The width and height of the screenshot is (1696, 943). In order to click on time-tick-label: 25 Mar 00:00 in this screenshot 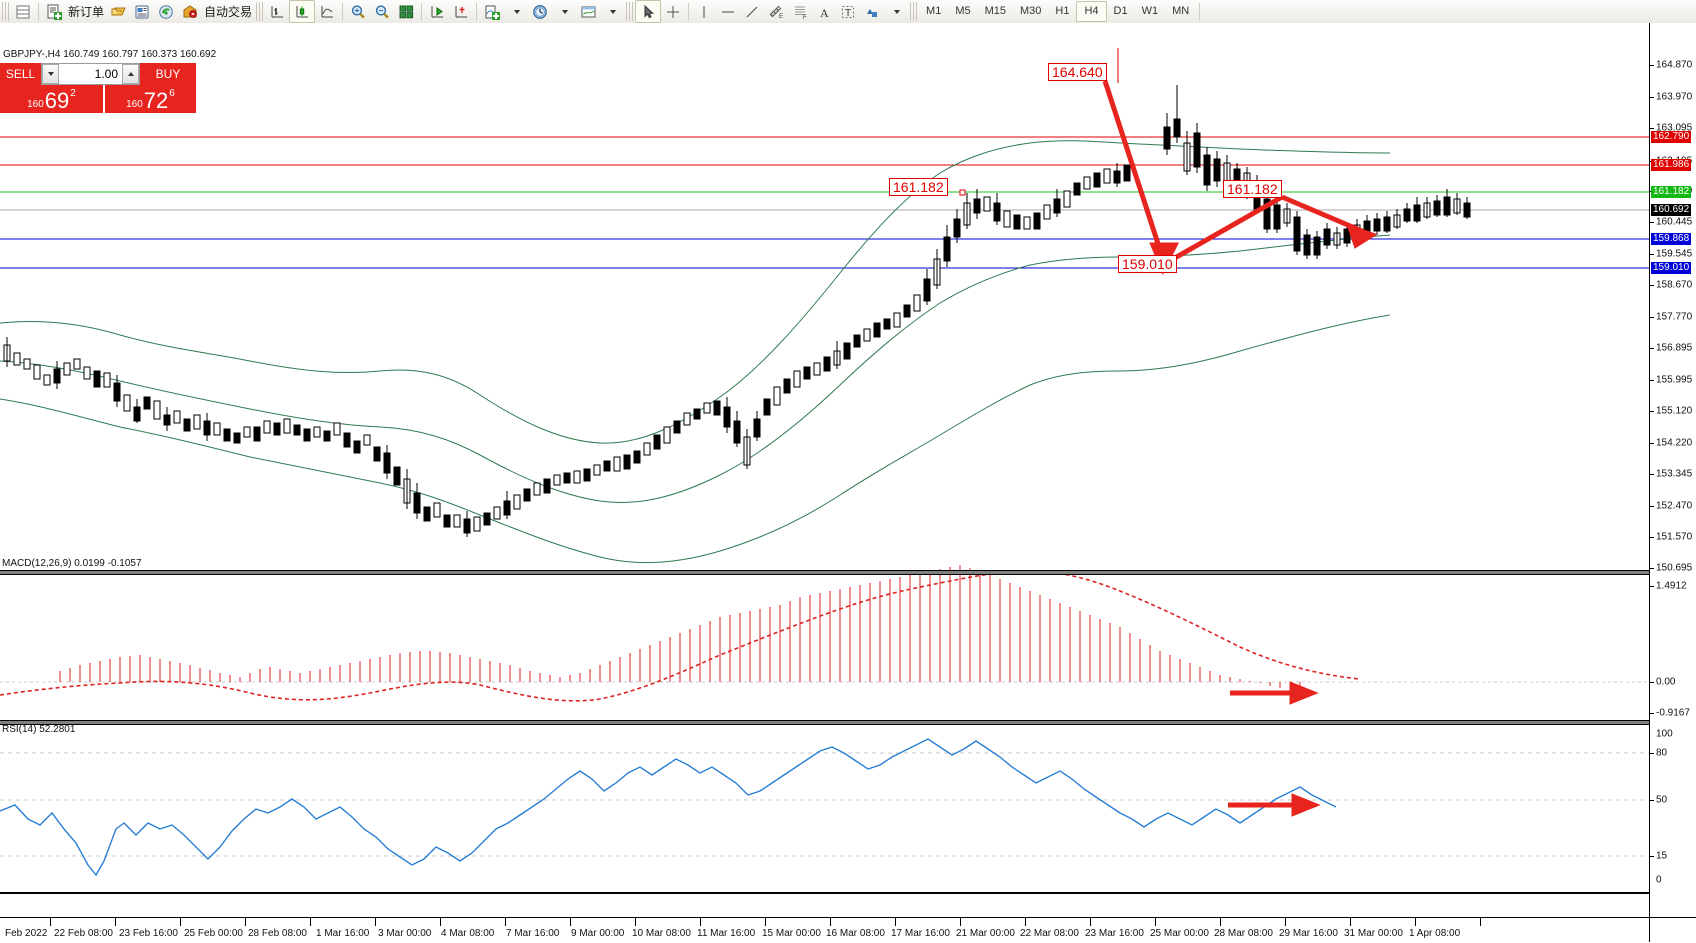, I will do `click(1179, 933)`.